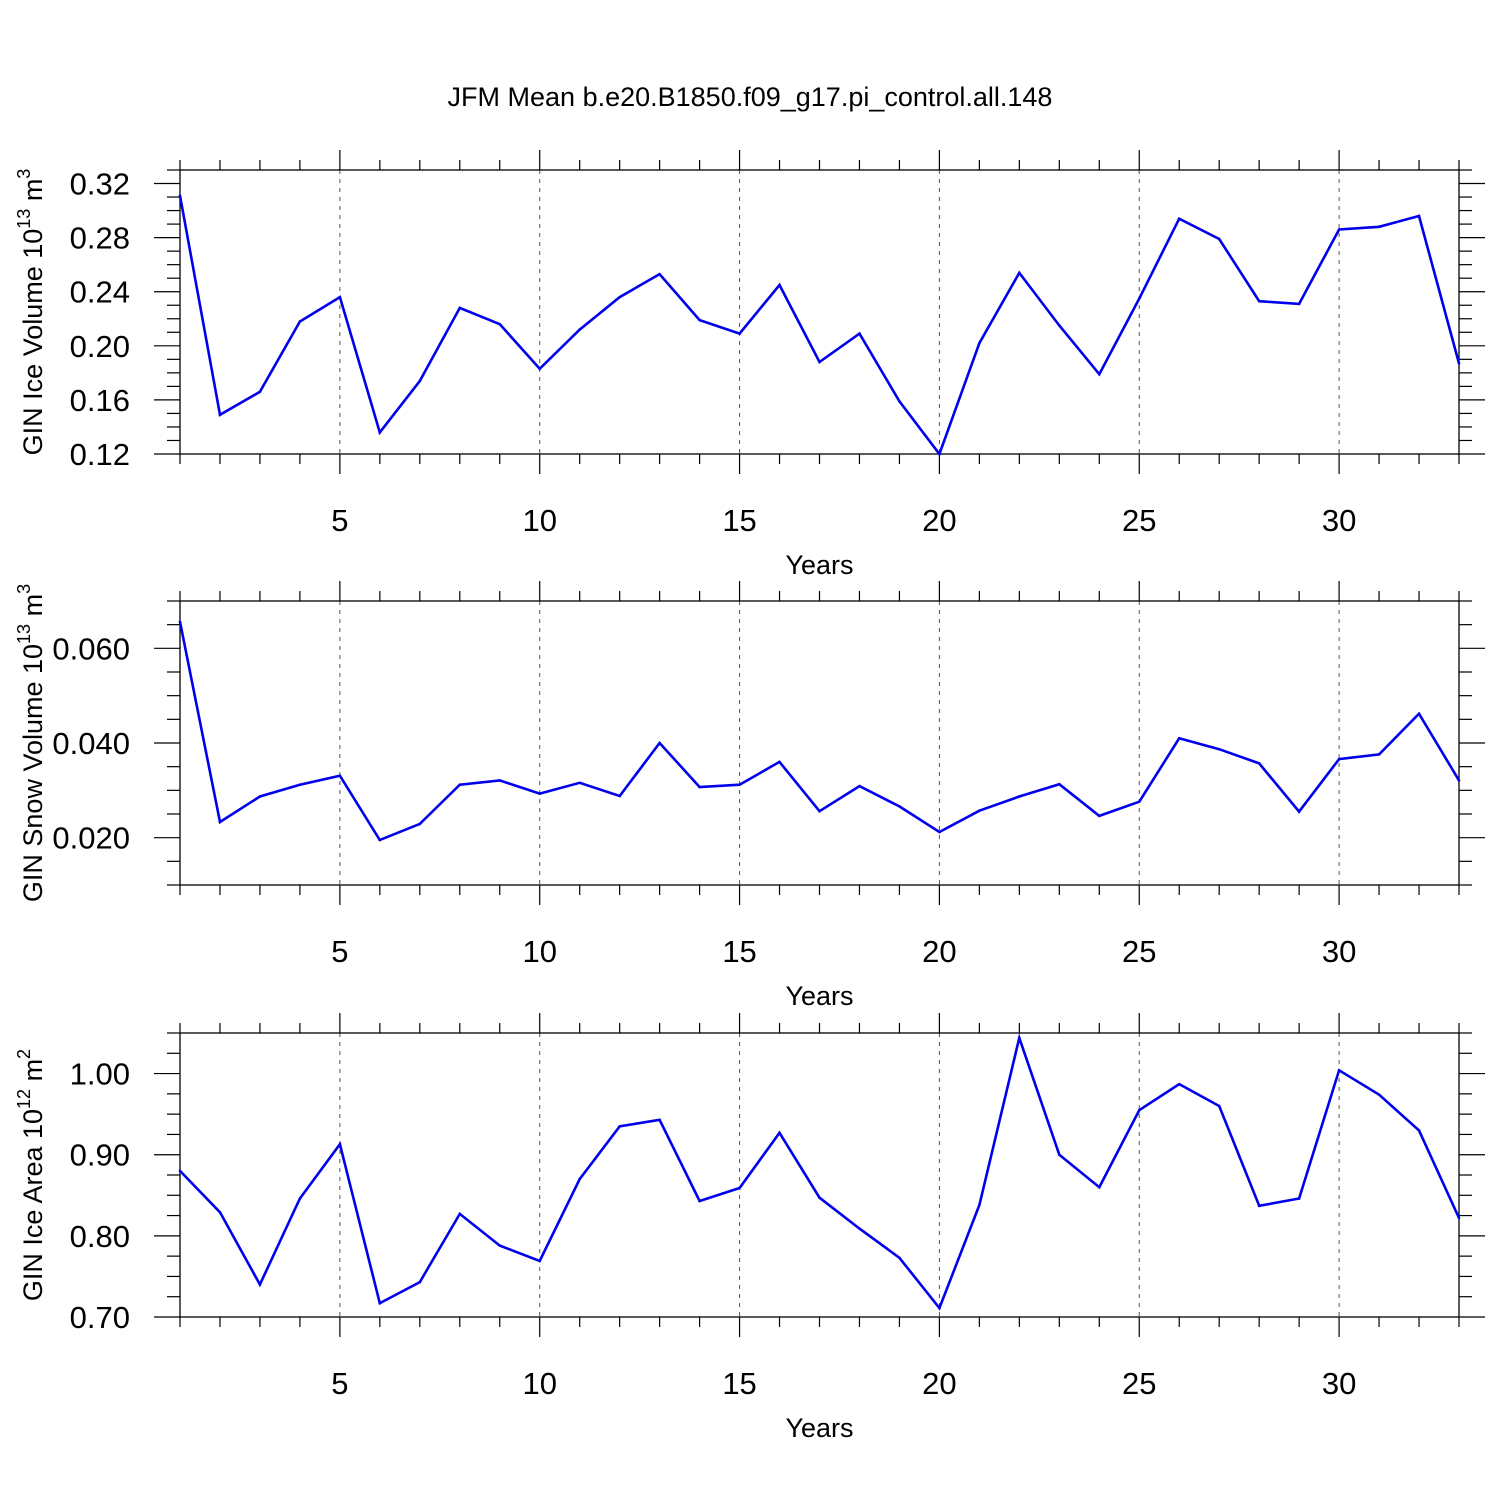 This screenshot has width=1500, height=1500. I want to click on y-axis-label-text: GIN Ice Volume 10, so click(33, 342).